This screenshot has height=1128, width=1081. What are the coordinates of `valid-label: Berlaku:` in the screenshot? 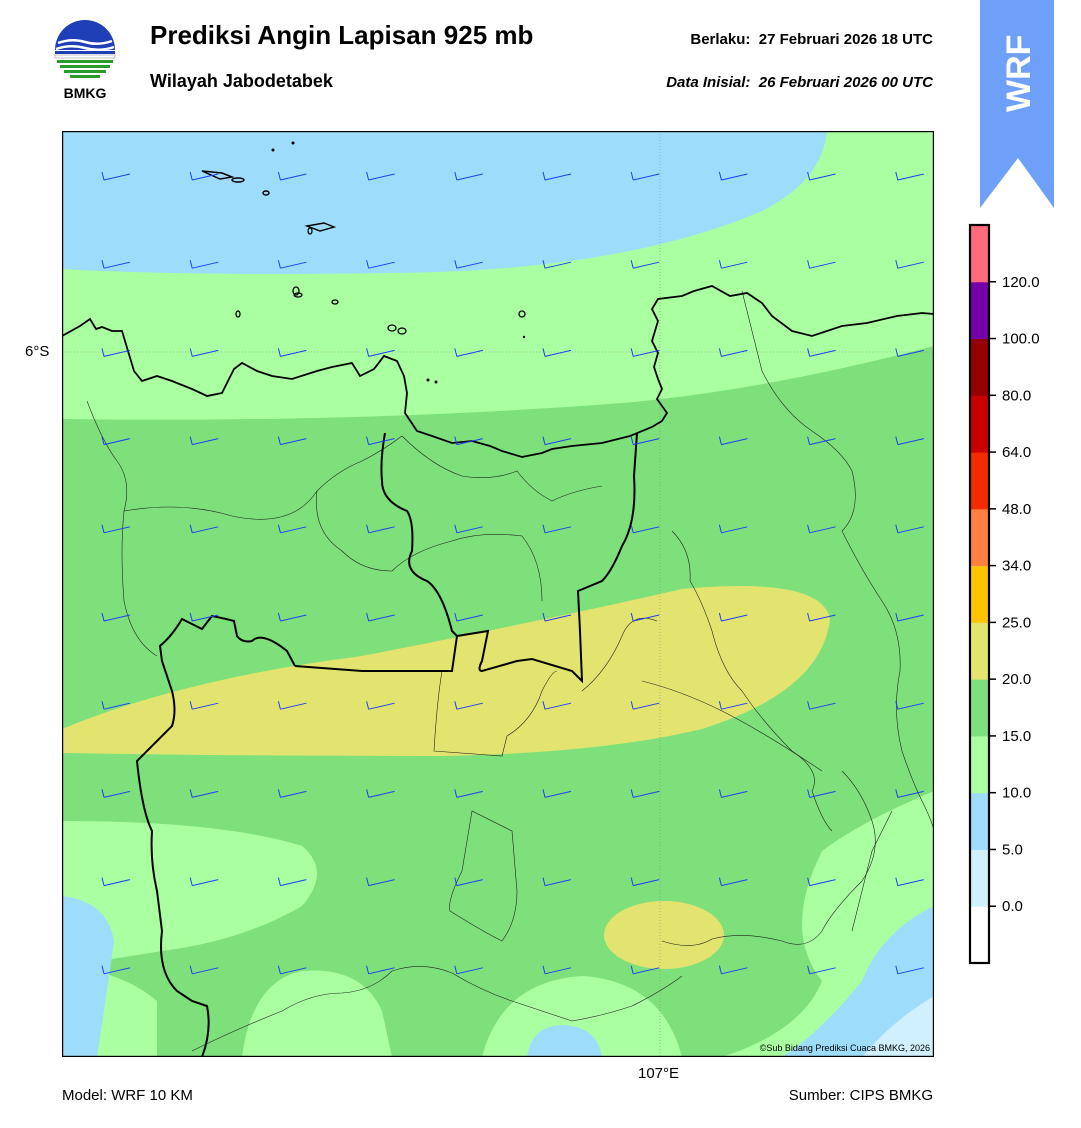 It's located at (720, 39).